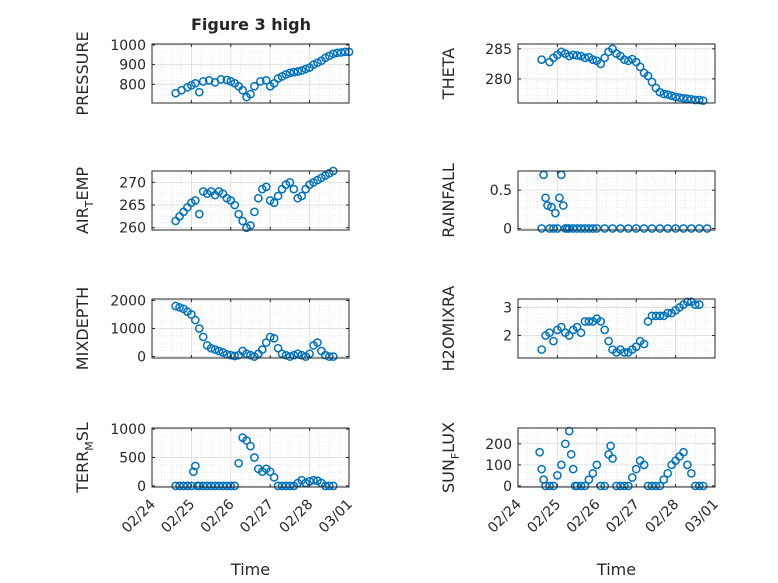  Describe the element at coordinates (132, 66) in the screenshot. I see `y-tick-label: 900` at that location.